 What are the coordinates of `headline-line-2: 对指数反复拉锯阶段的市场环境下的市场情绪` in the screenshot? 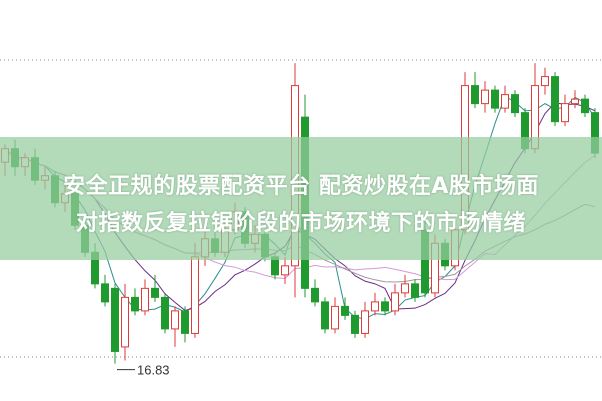 It's located at (300, 223).